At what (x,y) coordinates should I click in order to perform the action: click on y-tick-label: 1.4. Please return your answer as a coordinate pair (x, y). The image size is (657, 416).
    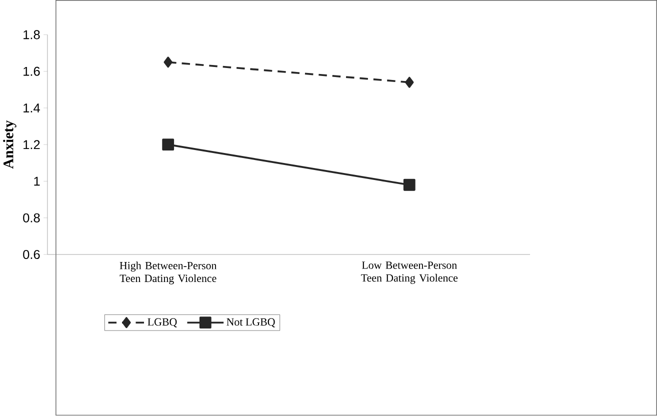
    Looking at the image, I should click on (32, 108).